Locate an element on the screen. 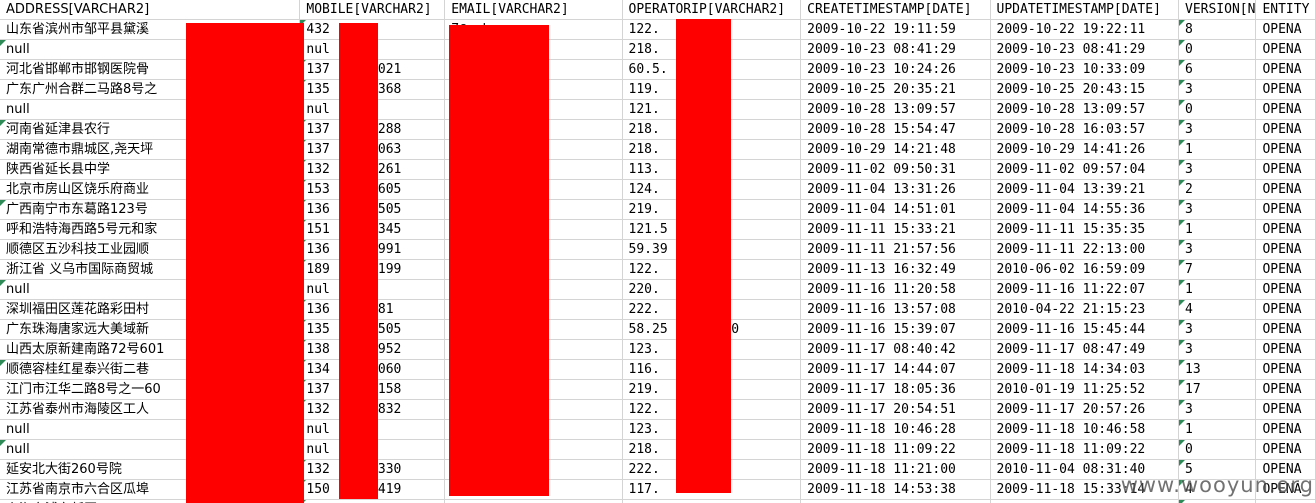 This screenshot has height=503, width=1316. column-header-2: EMAIL[VARCHAR2] is located at coordinates (533, 10).